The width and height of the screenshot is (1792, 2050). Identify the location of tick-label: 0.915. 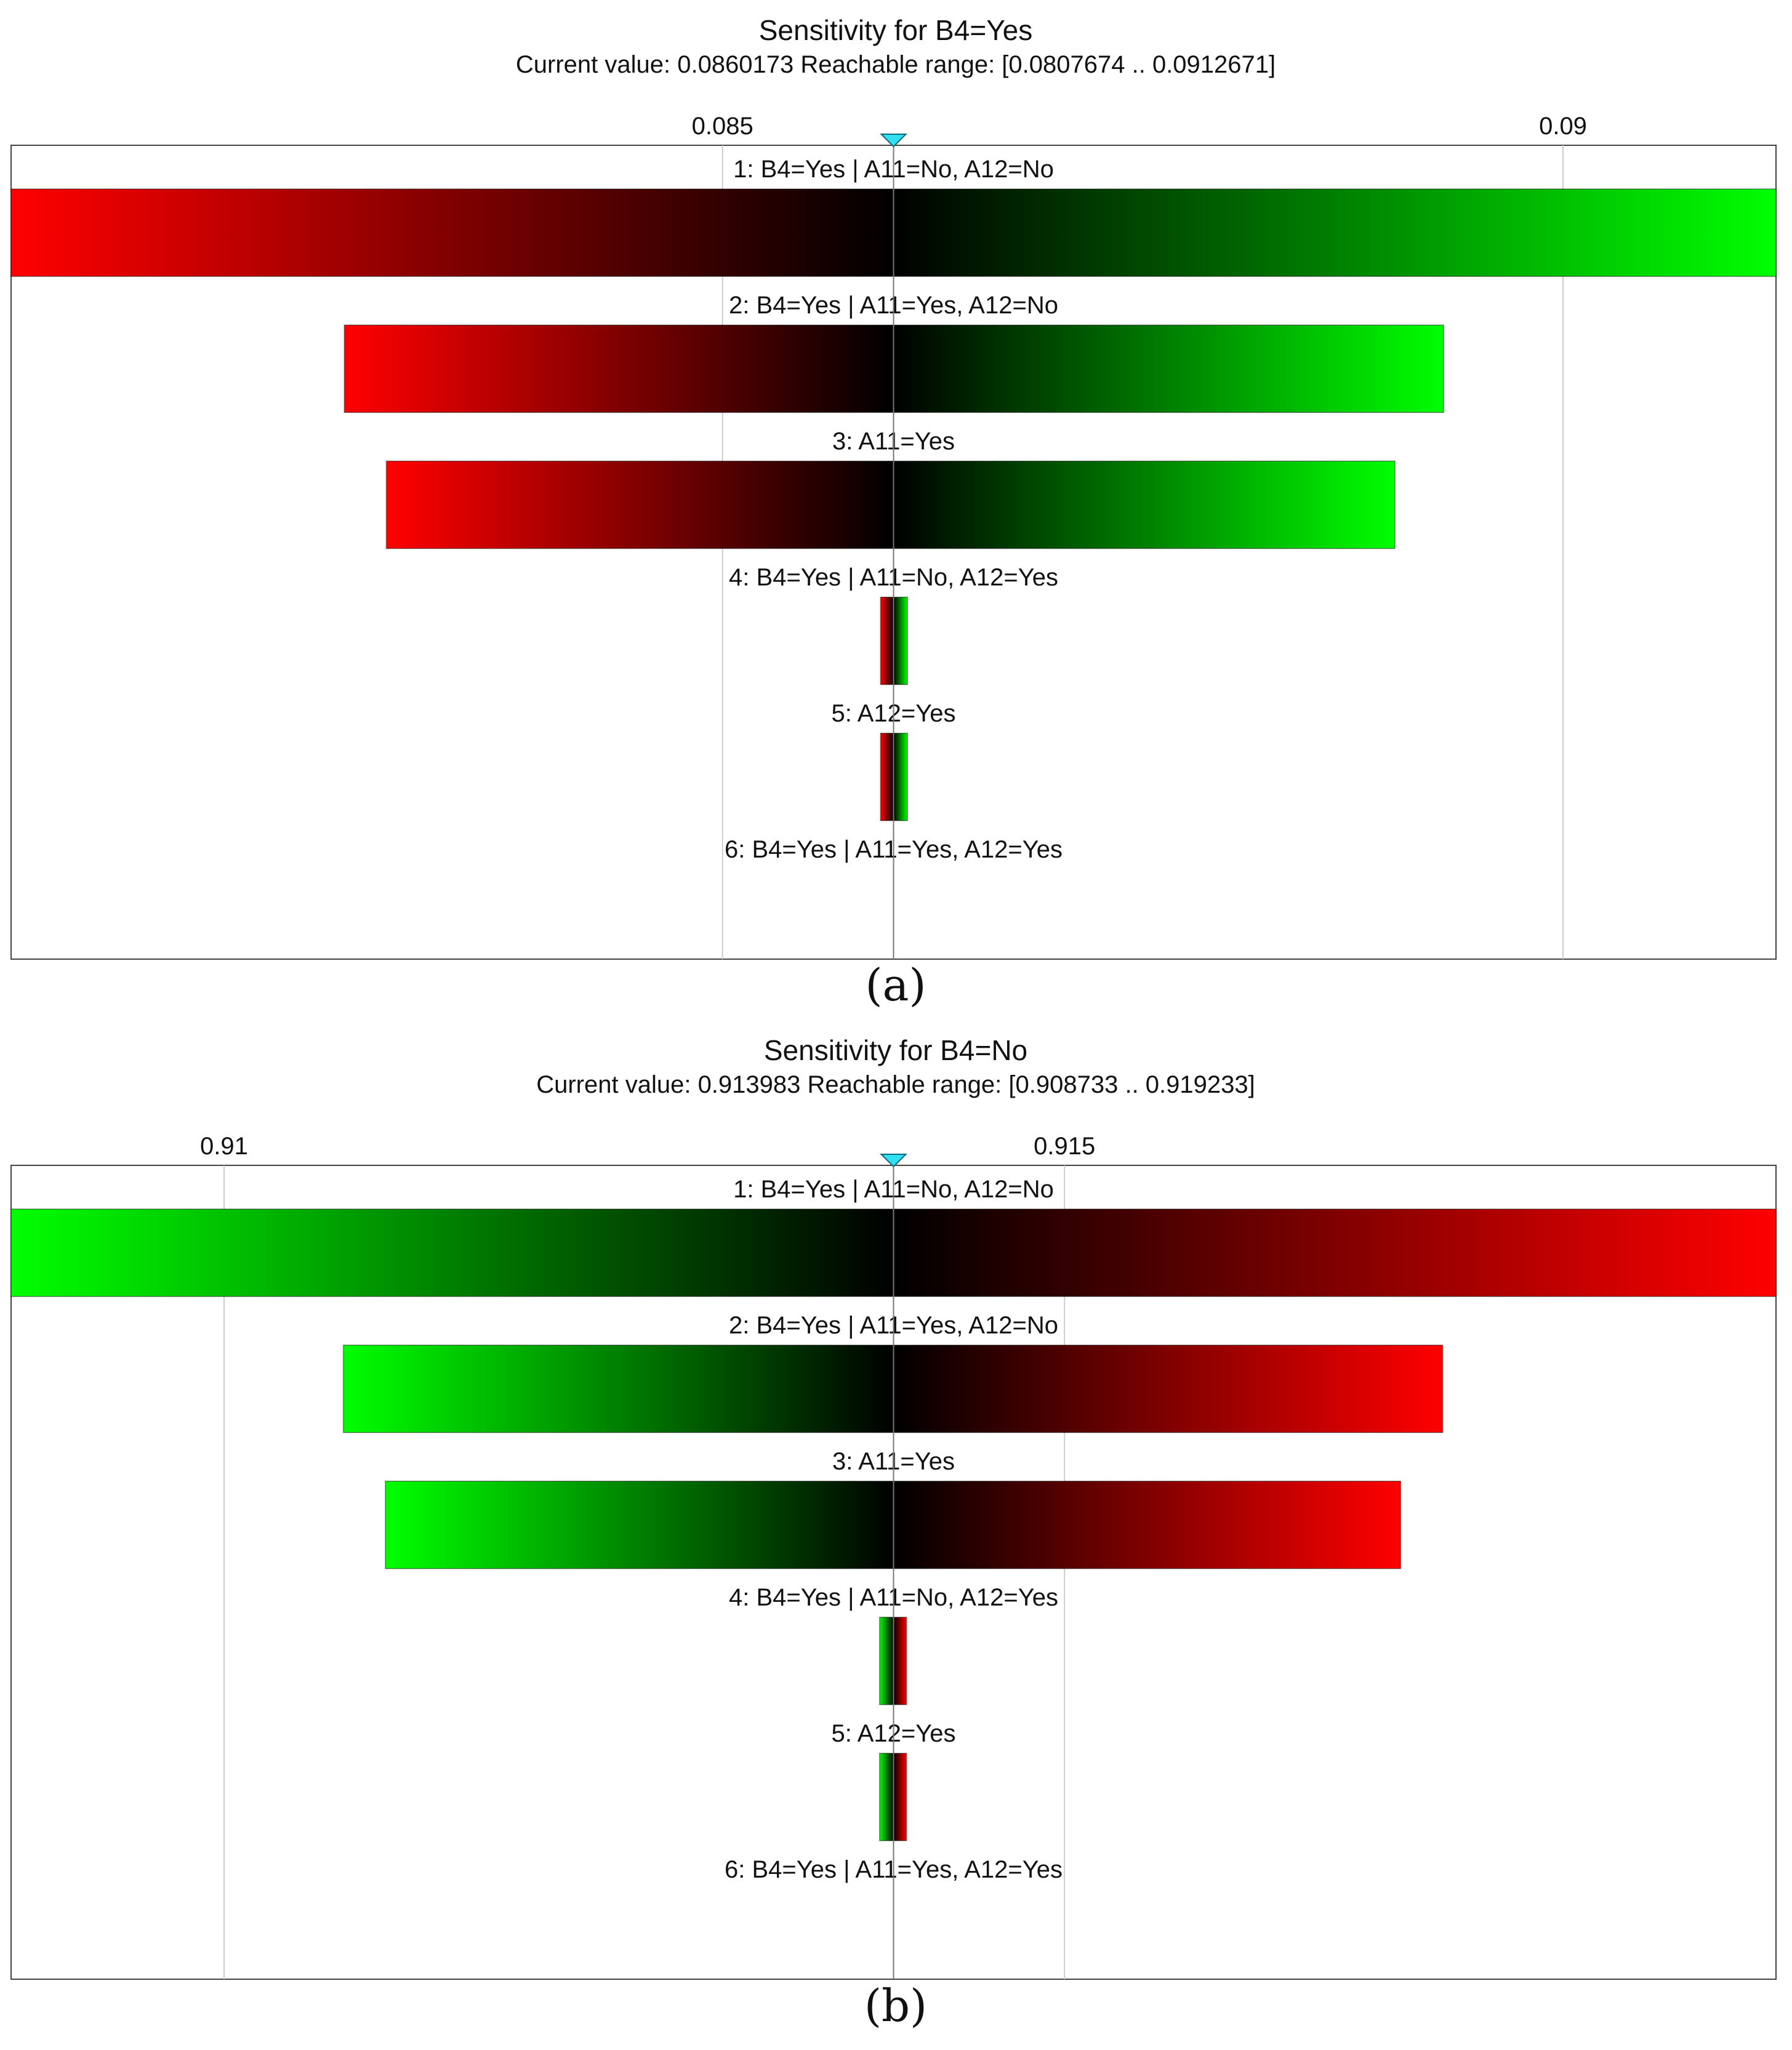
(1064, 1146).